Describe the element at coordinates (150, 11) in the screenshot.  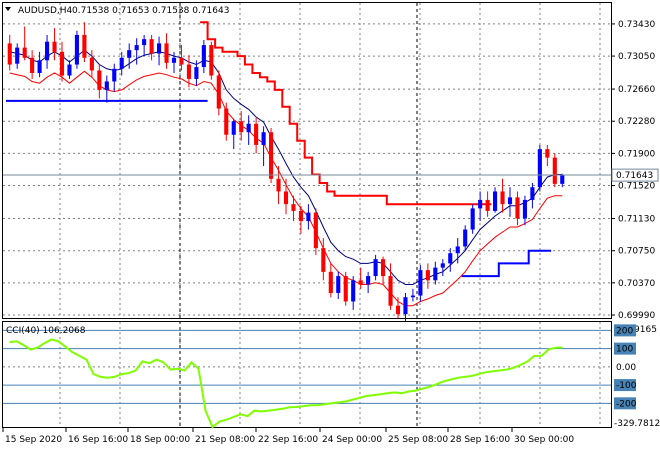
I see `ohlc-readout: 0.71538 0.71653 0.71538 0.71643` at that location.